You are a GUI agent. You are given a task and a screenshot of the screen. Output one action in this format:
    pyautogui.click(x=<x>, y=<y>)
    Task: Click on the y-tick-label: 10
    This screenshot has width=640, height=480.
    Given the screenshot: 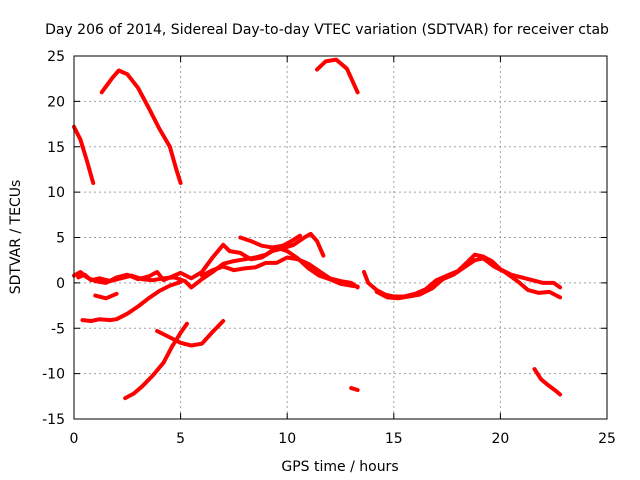 What is the action you would take?
    pyautogui.click(x=56, y=193)
    